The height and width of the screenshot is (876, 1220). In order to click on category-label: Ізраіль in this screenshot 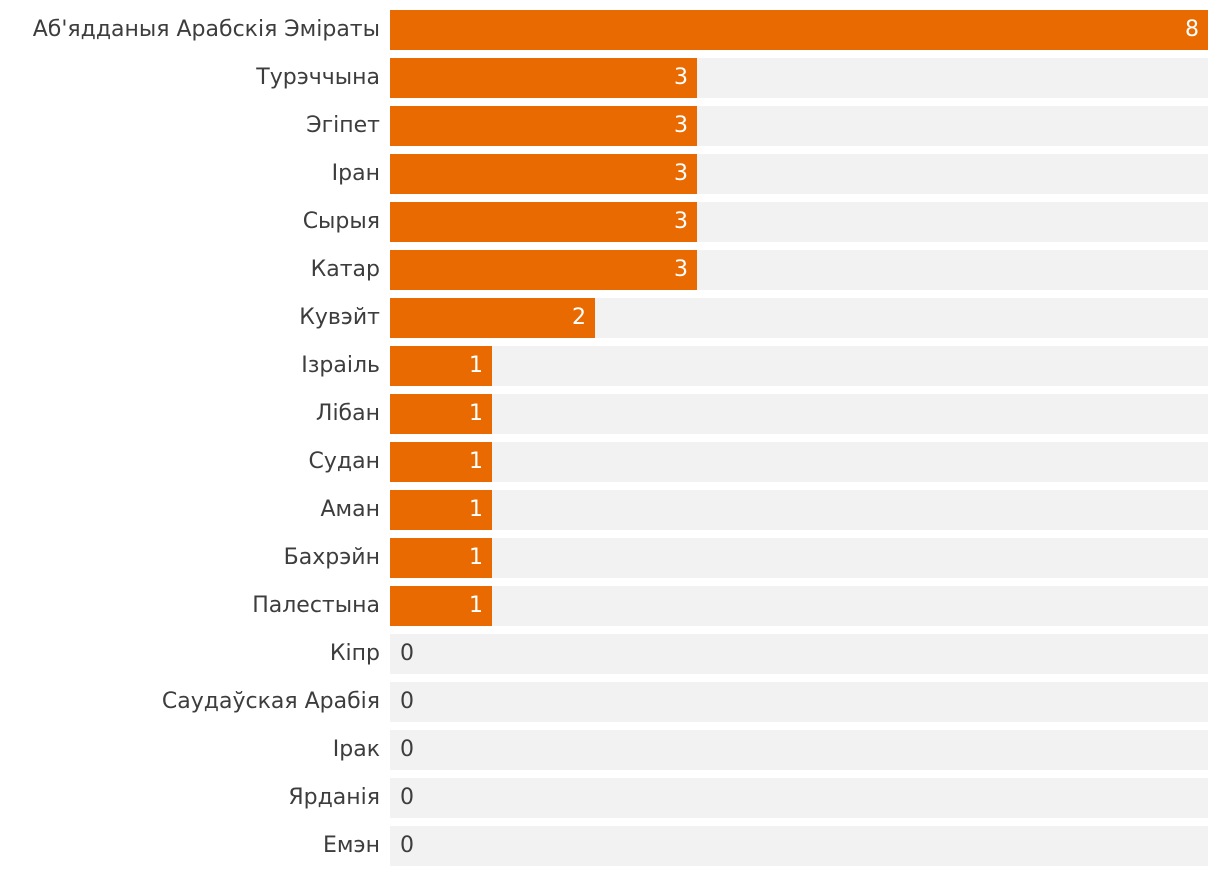, I will do `click(340, 365)`.